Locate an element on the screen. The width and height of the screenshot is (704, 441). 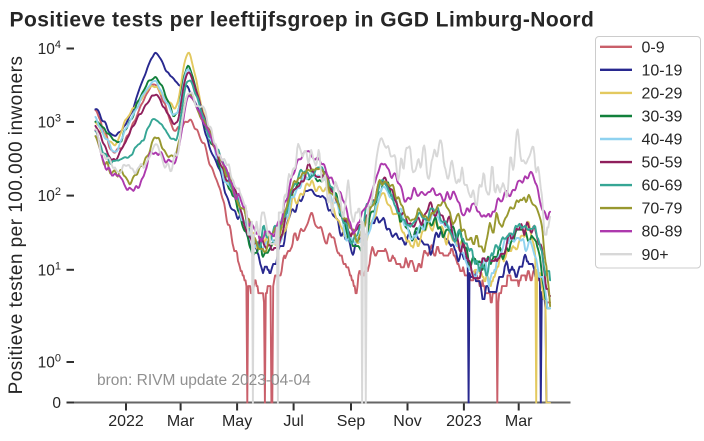
svg-text: 40-49 is located at coordinates (662, 140).